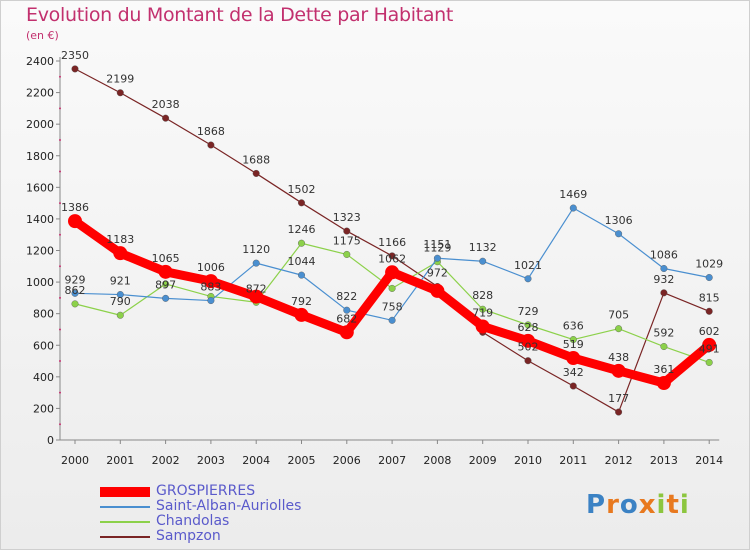 The image size is (750, 550). I want to click on data-label: 1183, so click(120, 239).